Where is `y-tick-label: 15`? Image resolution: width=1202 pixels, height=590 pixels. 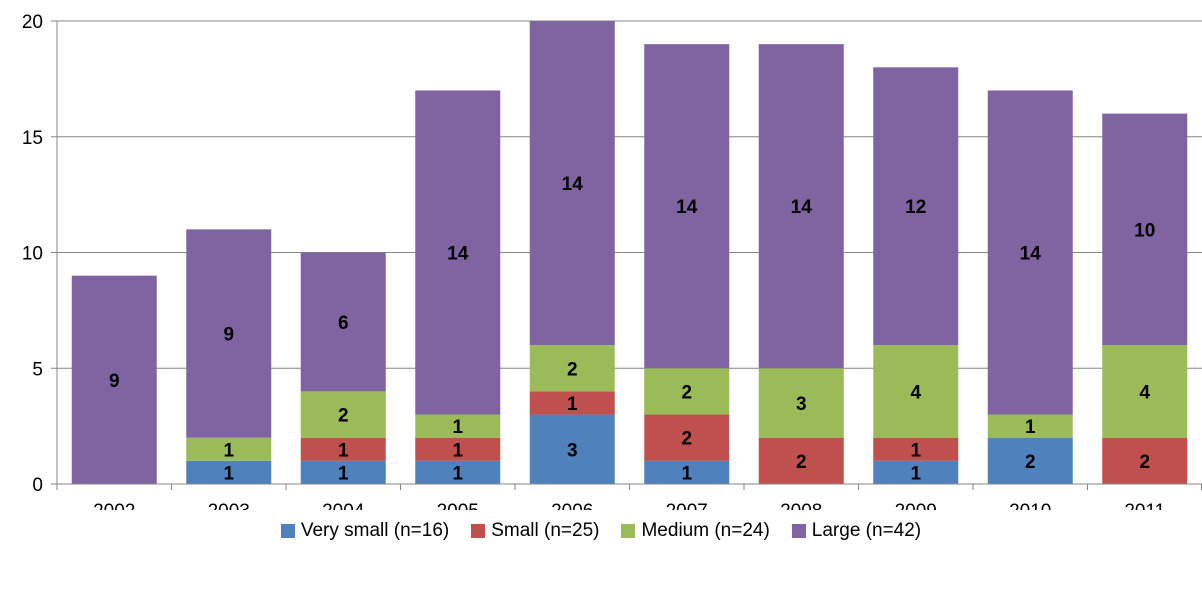 y-tick-label: 15 is located at coordinates (32, 138).